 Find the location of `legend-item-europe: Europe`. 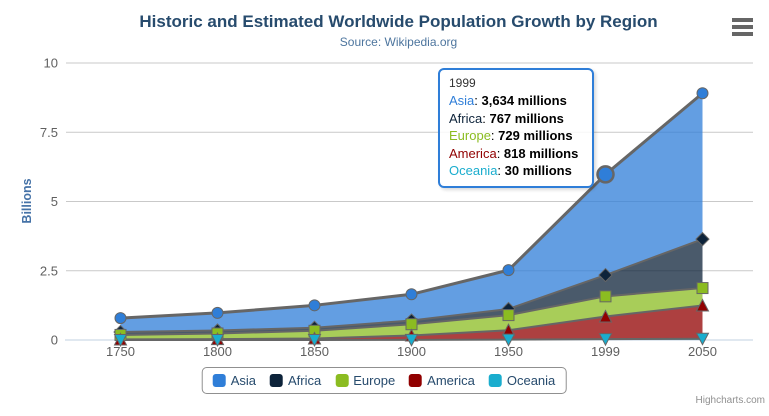

legend-item-europe: Europe is located at coordinates (365, 380).